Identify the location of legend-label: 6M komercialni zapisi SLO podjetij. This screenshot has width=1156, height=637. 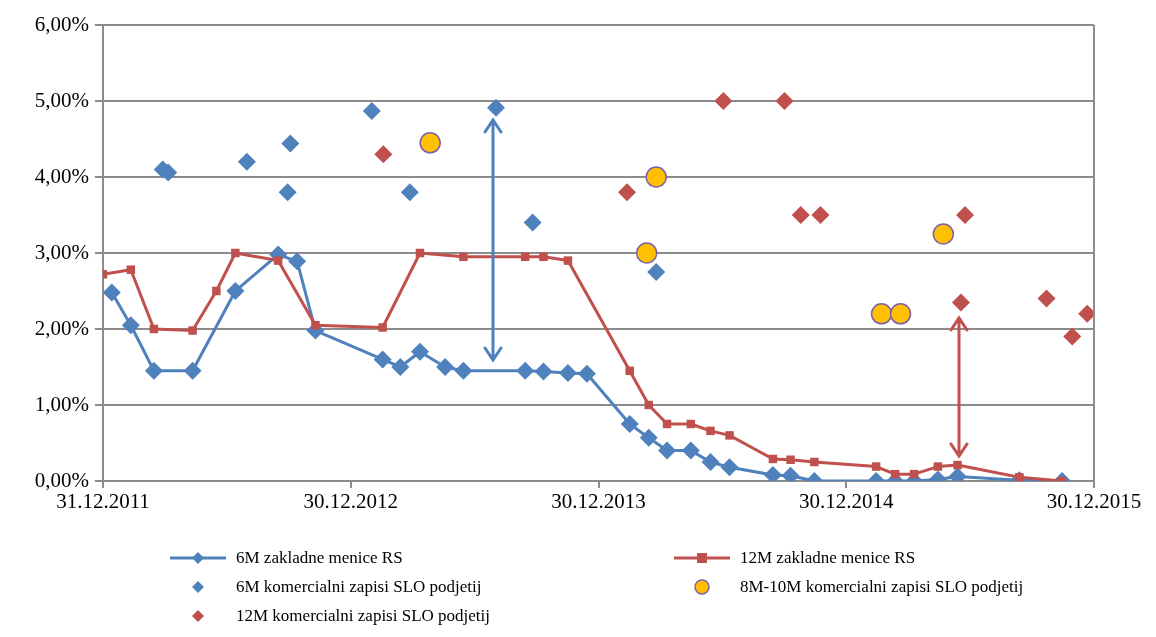
(359, 587).